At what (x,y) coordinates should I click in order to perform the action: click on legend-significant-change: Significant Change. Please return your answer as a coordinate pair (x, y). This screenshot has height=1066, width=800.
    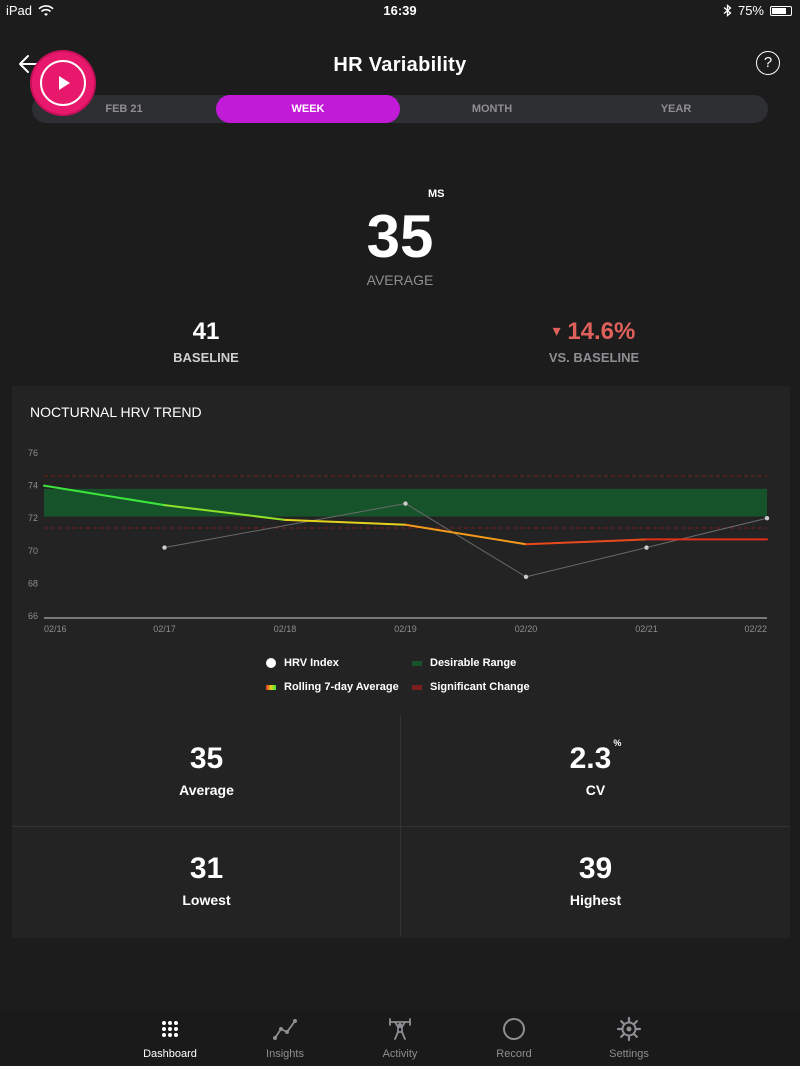
    Looking at the image, I should click on (471, 687).